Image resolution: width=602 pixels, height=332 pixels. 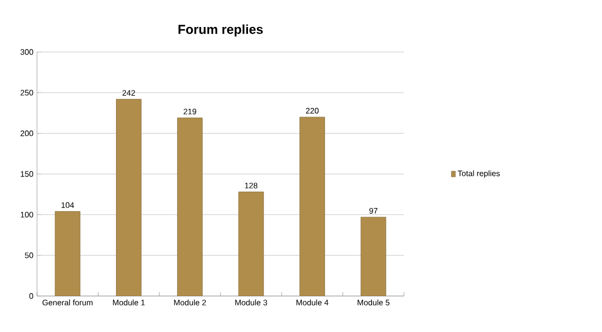 I want to click on chart-title: Forum replies, so click(x=220, y=30).